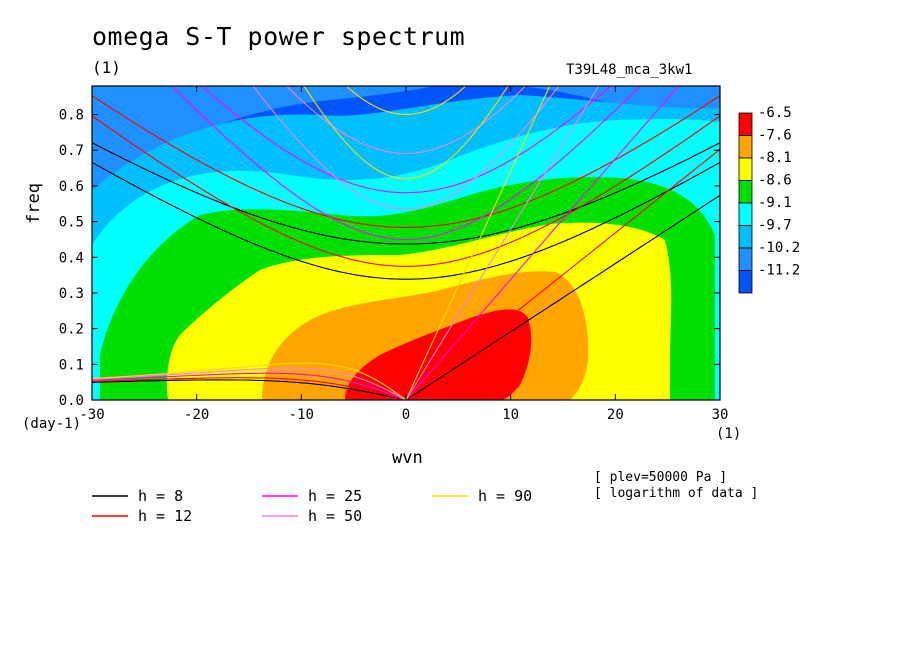 This screenshot has height=654, width=904. I want to click on curve-ig2-h90, so click(406, 100).